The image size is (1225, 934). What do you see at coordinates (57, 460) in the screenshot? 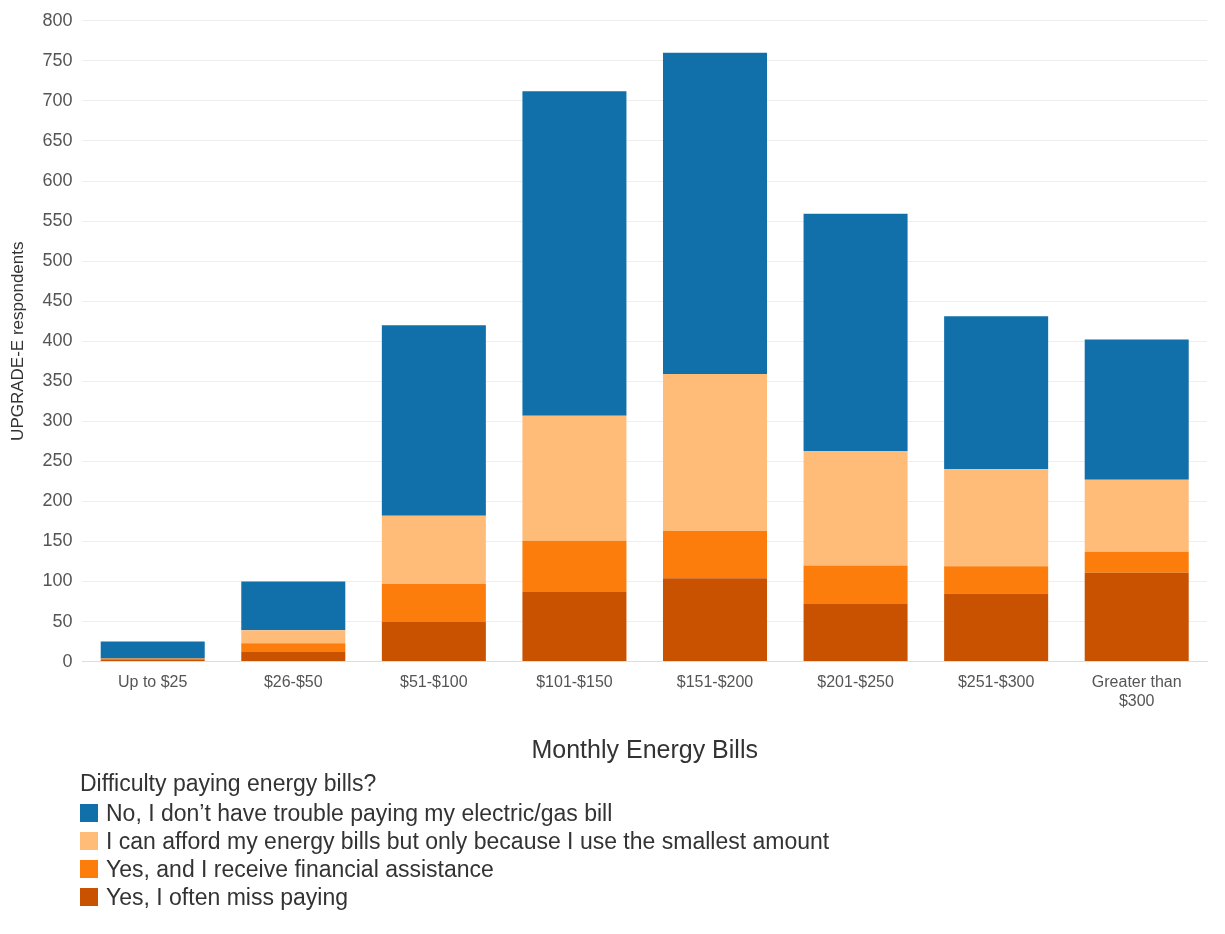
I see `y-tick-label: 250` at bounding box center [57, 460].